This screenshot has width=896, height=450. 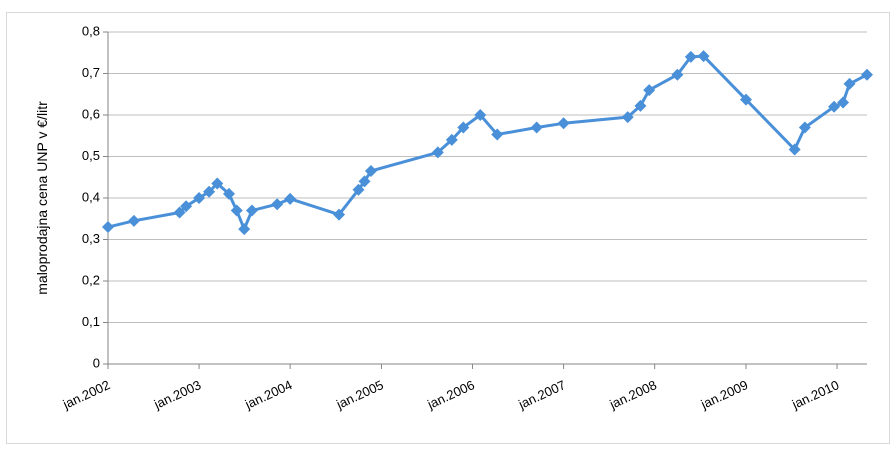 I want to click on y-tick-label: 0,2, so click(x=91, y=279).